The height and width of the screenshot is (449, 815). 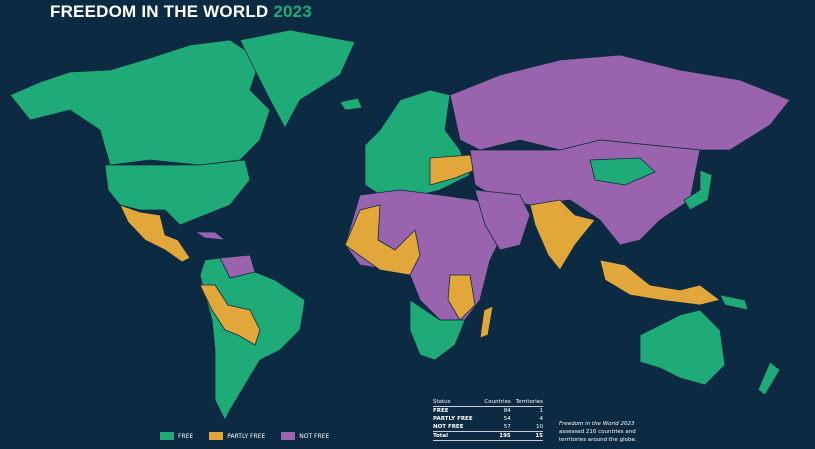 I want to click on header-territories: Territories, so click(x=526, y=402).